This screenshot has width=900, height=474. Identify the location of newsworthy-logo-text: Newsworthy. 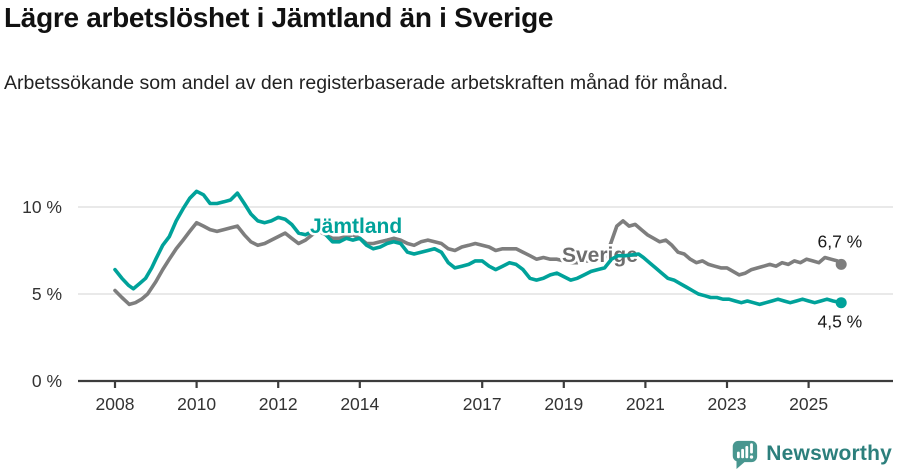
(829, 453).